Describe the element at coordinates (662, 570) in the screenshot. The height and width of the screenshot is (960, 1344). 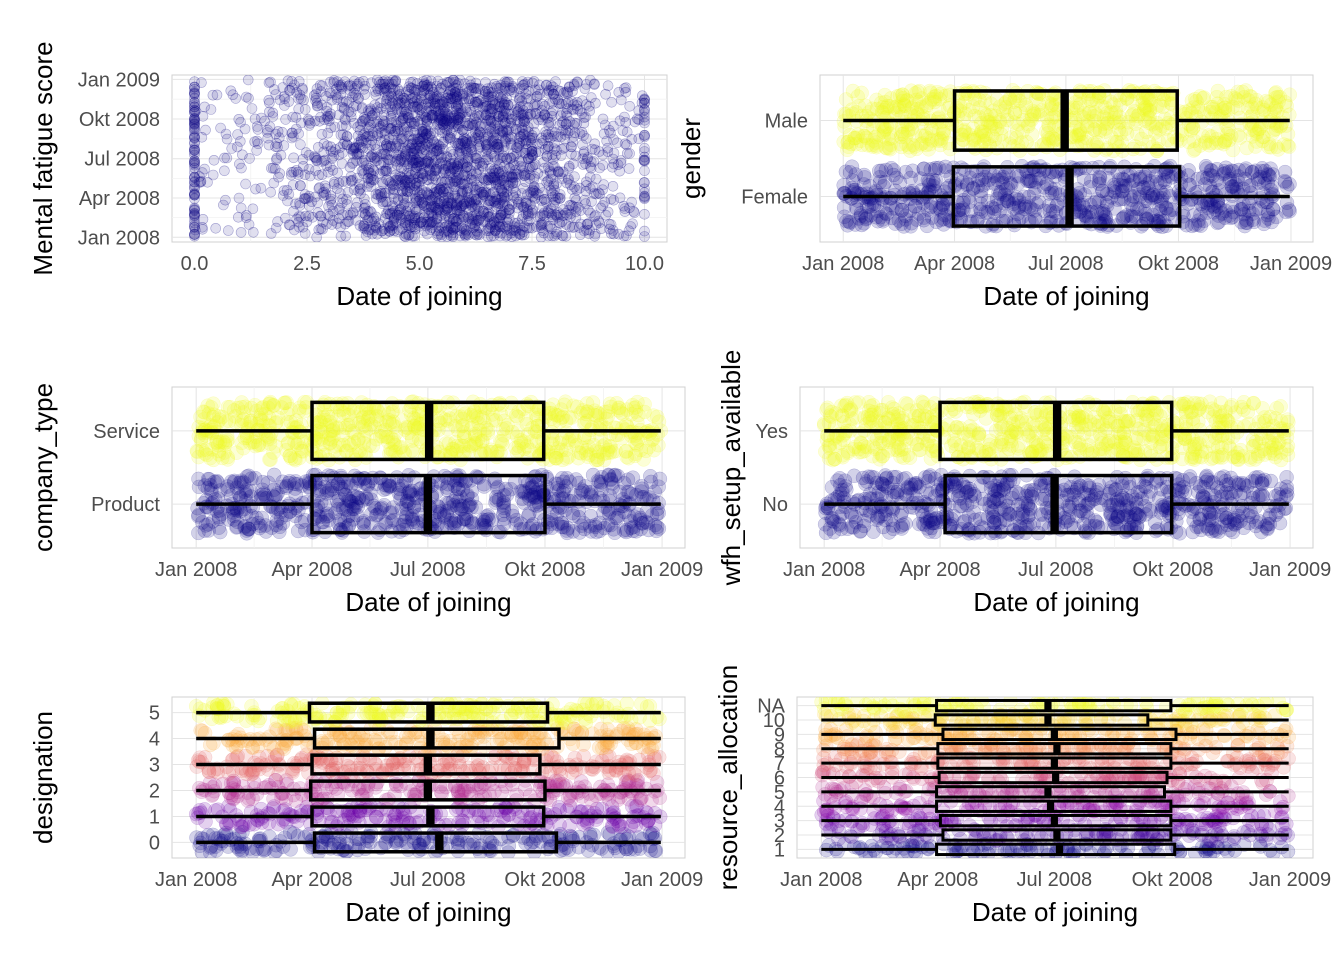
I see `x-tick-label: Jan 2009` at that location.